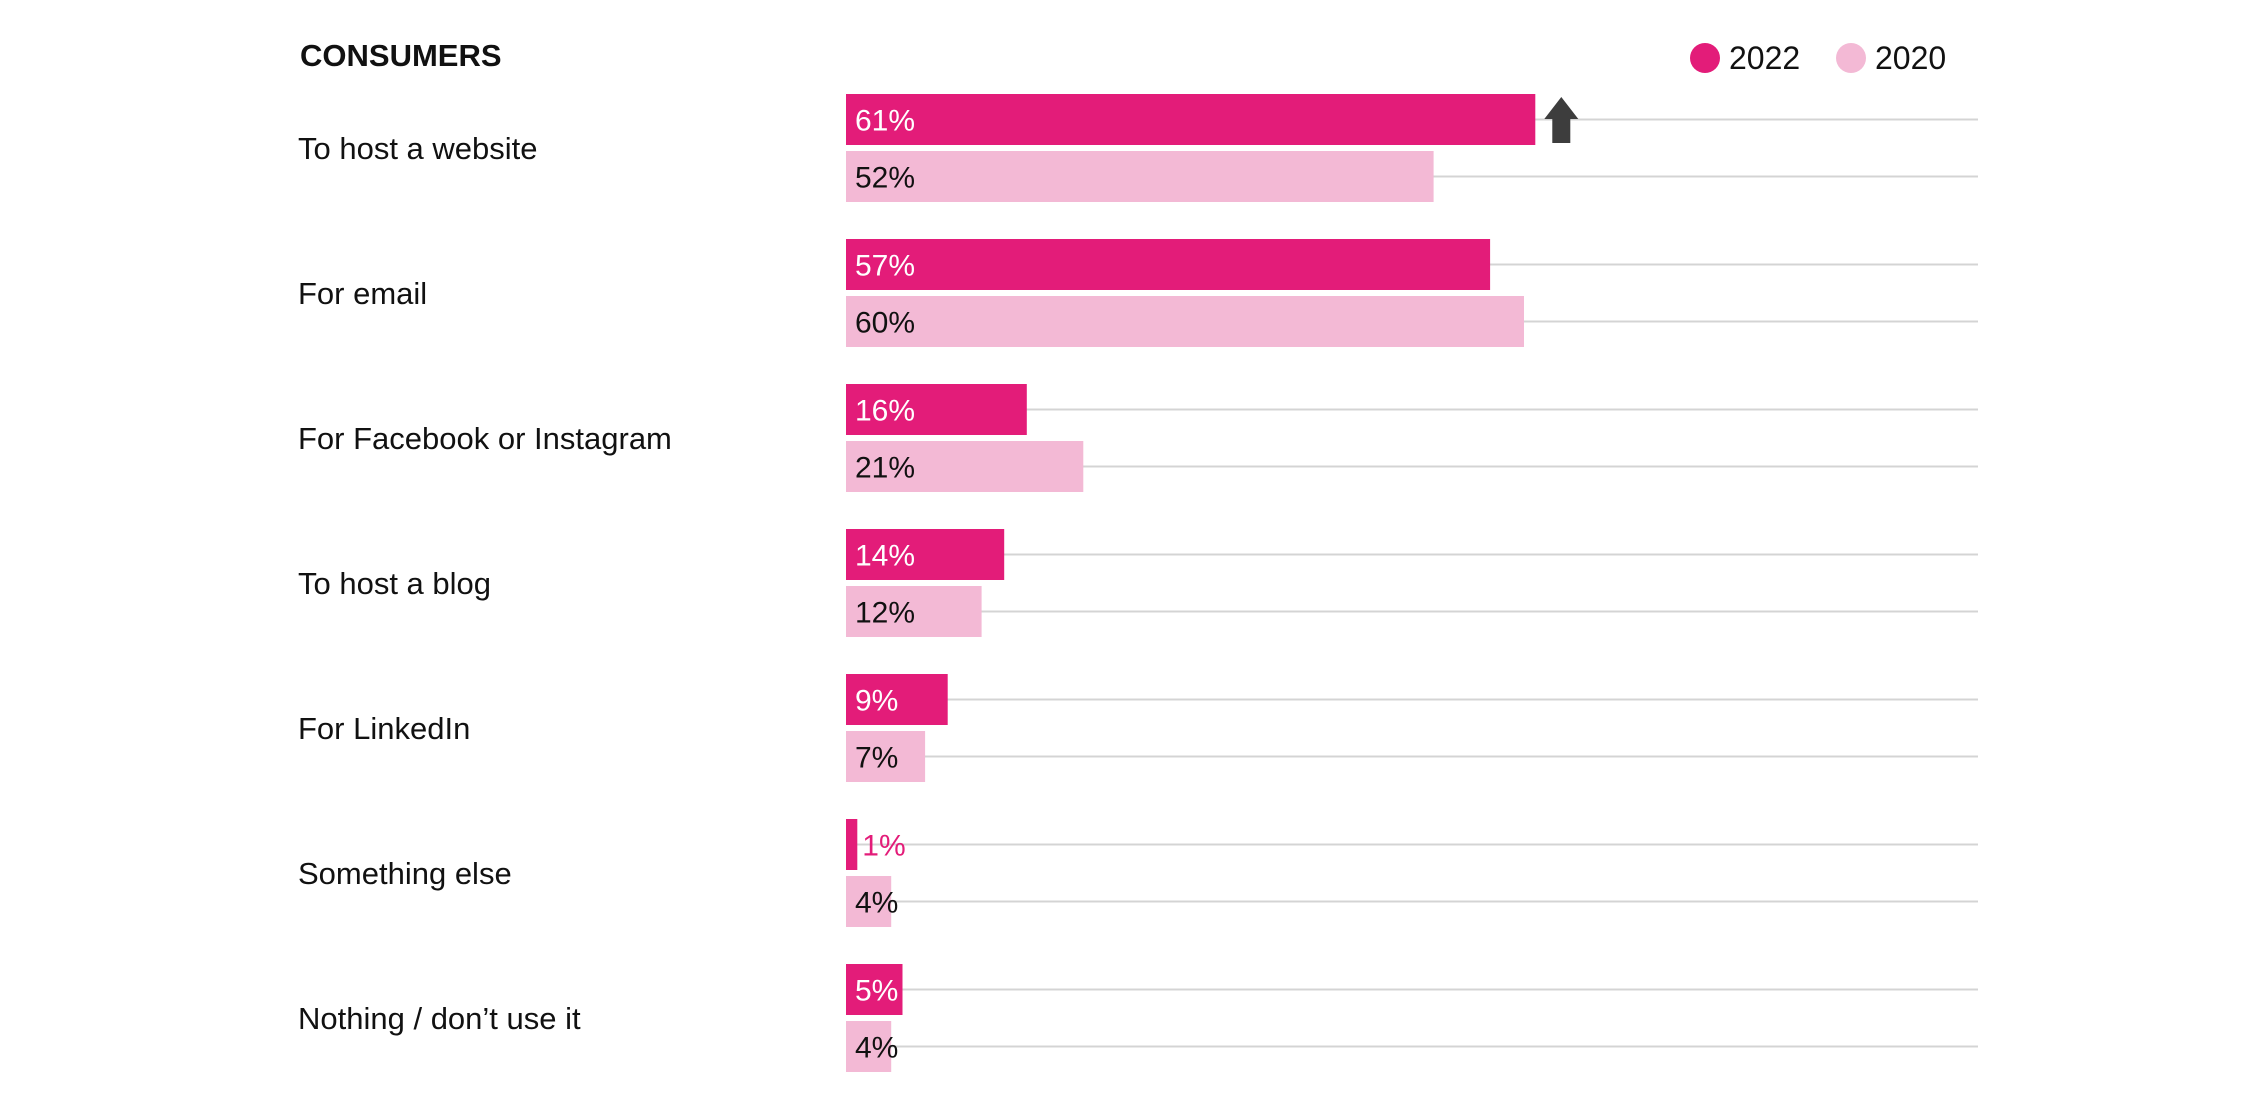  What do you see at coordinates (885, 323) in the screenshot?
I see `value-label-2020-for-email: 60%` at bounding box center [885, 323].